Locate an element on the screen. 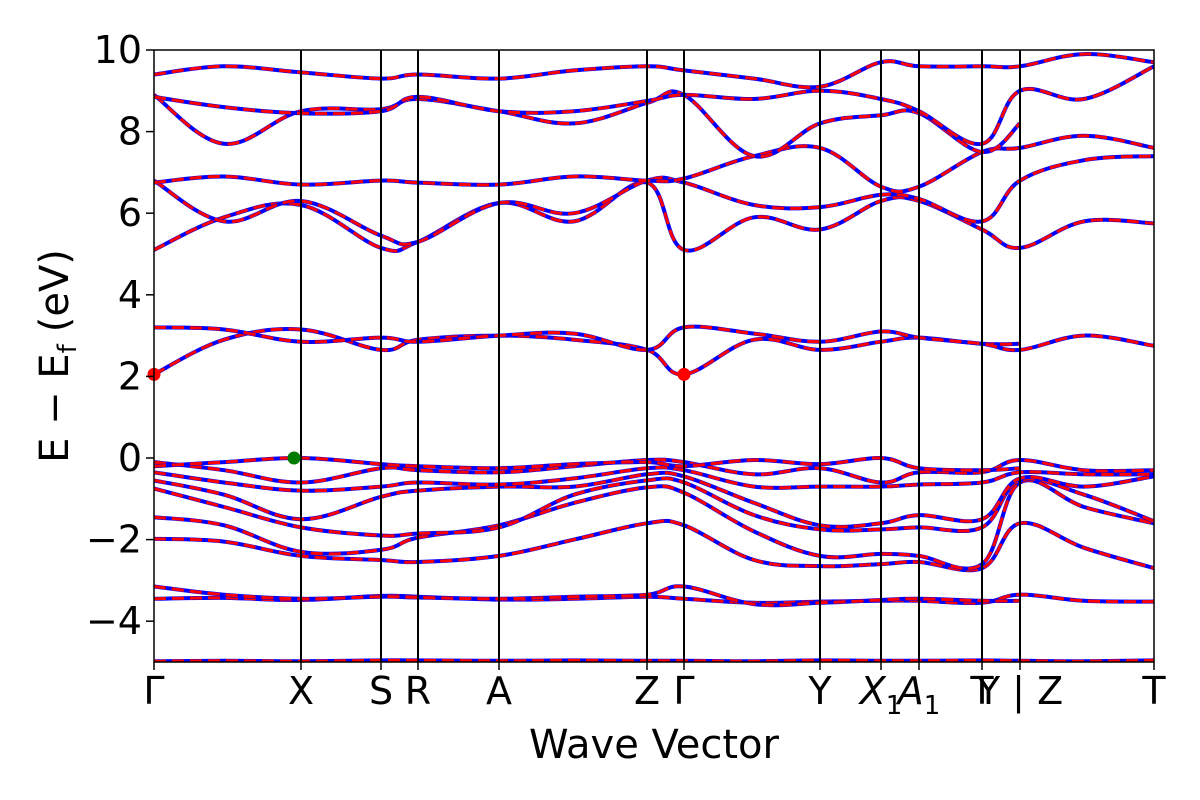 This screenshot has width=1200, height=800. band-0-spin-down is located at coordinates (654, 660).